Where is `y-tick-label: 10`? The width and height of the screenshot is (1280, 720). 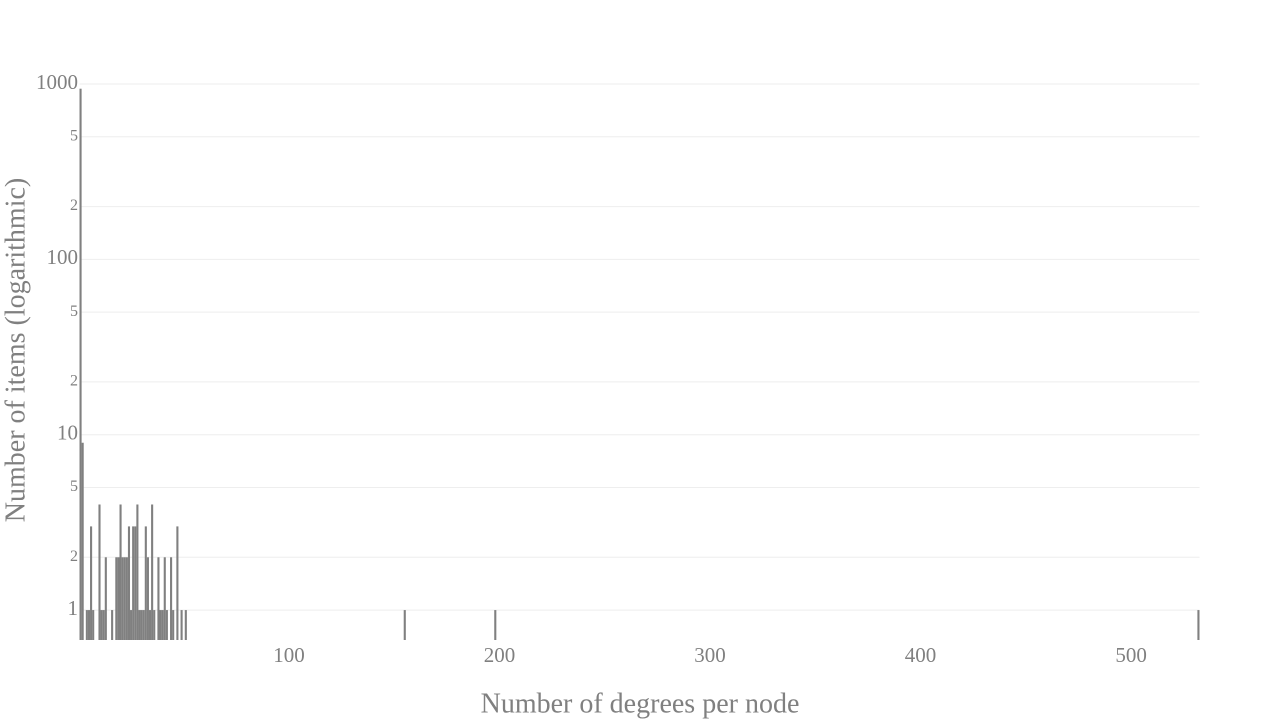
y-tick-label: 10 is located at coordinates (67, 433).